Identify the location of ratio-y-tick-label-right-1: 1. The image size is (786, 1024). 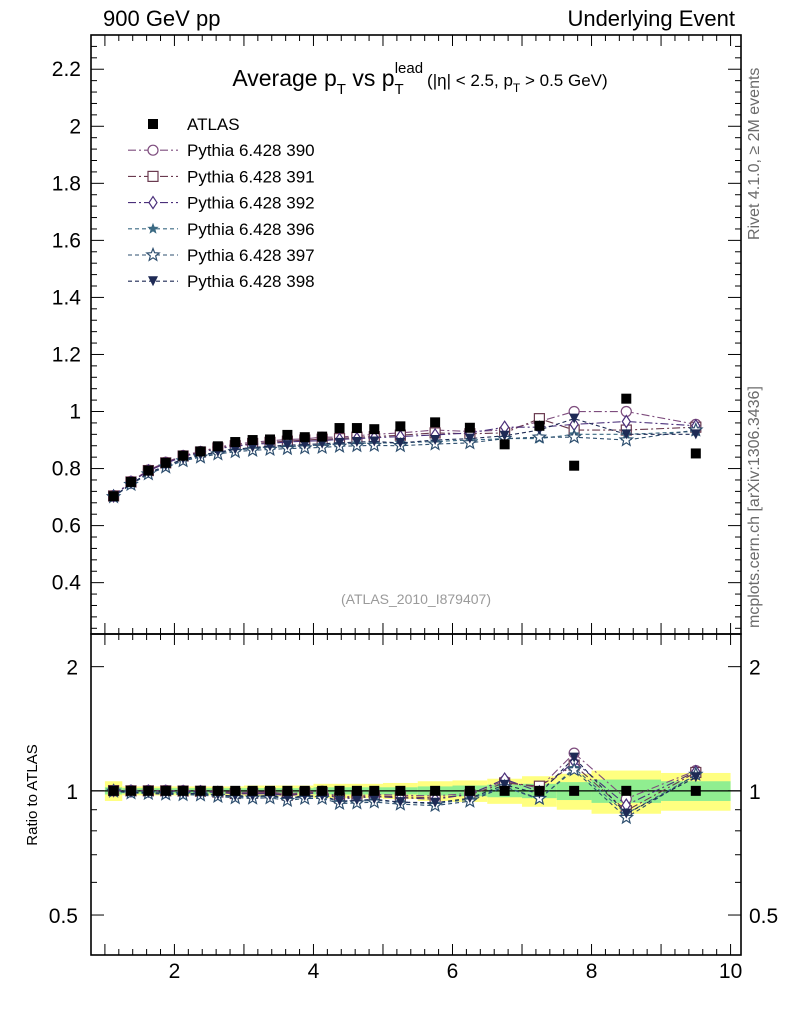
(755, 792).